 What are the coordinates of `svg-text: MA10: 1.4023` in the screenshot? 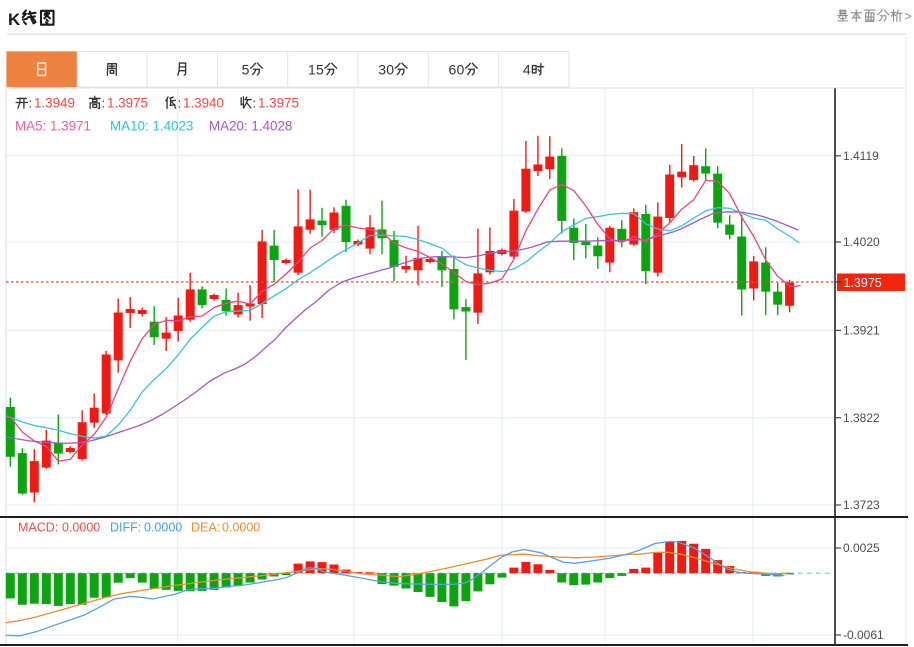 It's located at (151, 126).